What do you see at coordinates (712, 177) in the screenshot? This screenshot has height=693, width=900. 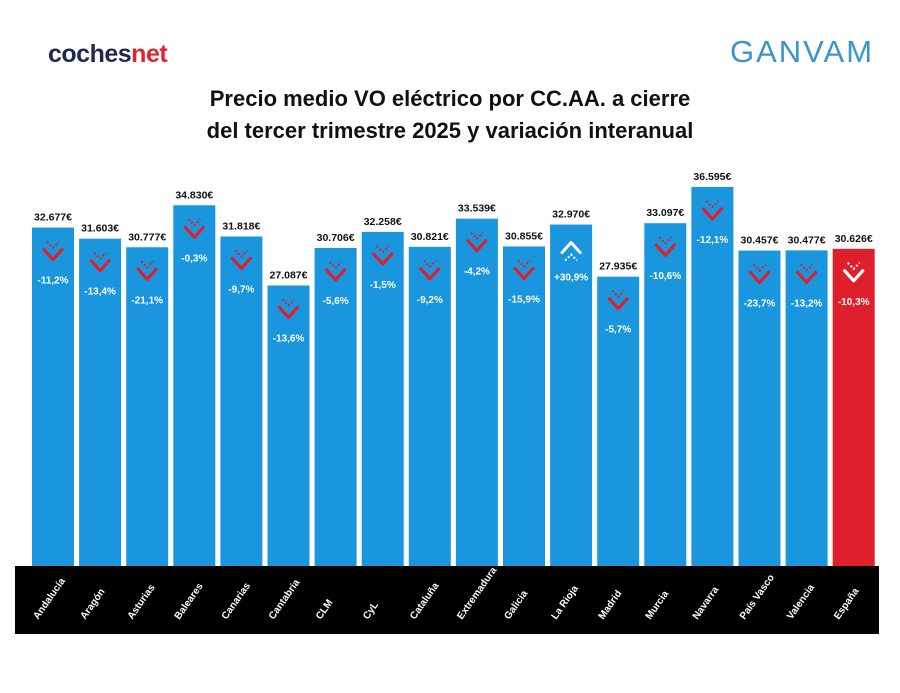 I see `value-label: 36.595€` at bounding box center [712, 177].